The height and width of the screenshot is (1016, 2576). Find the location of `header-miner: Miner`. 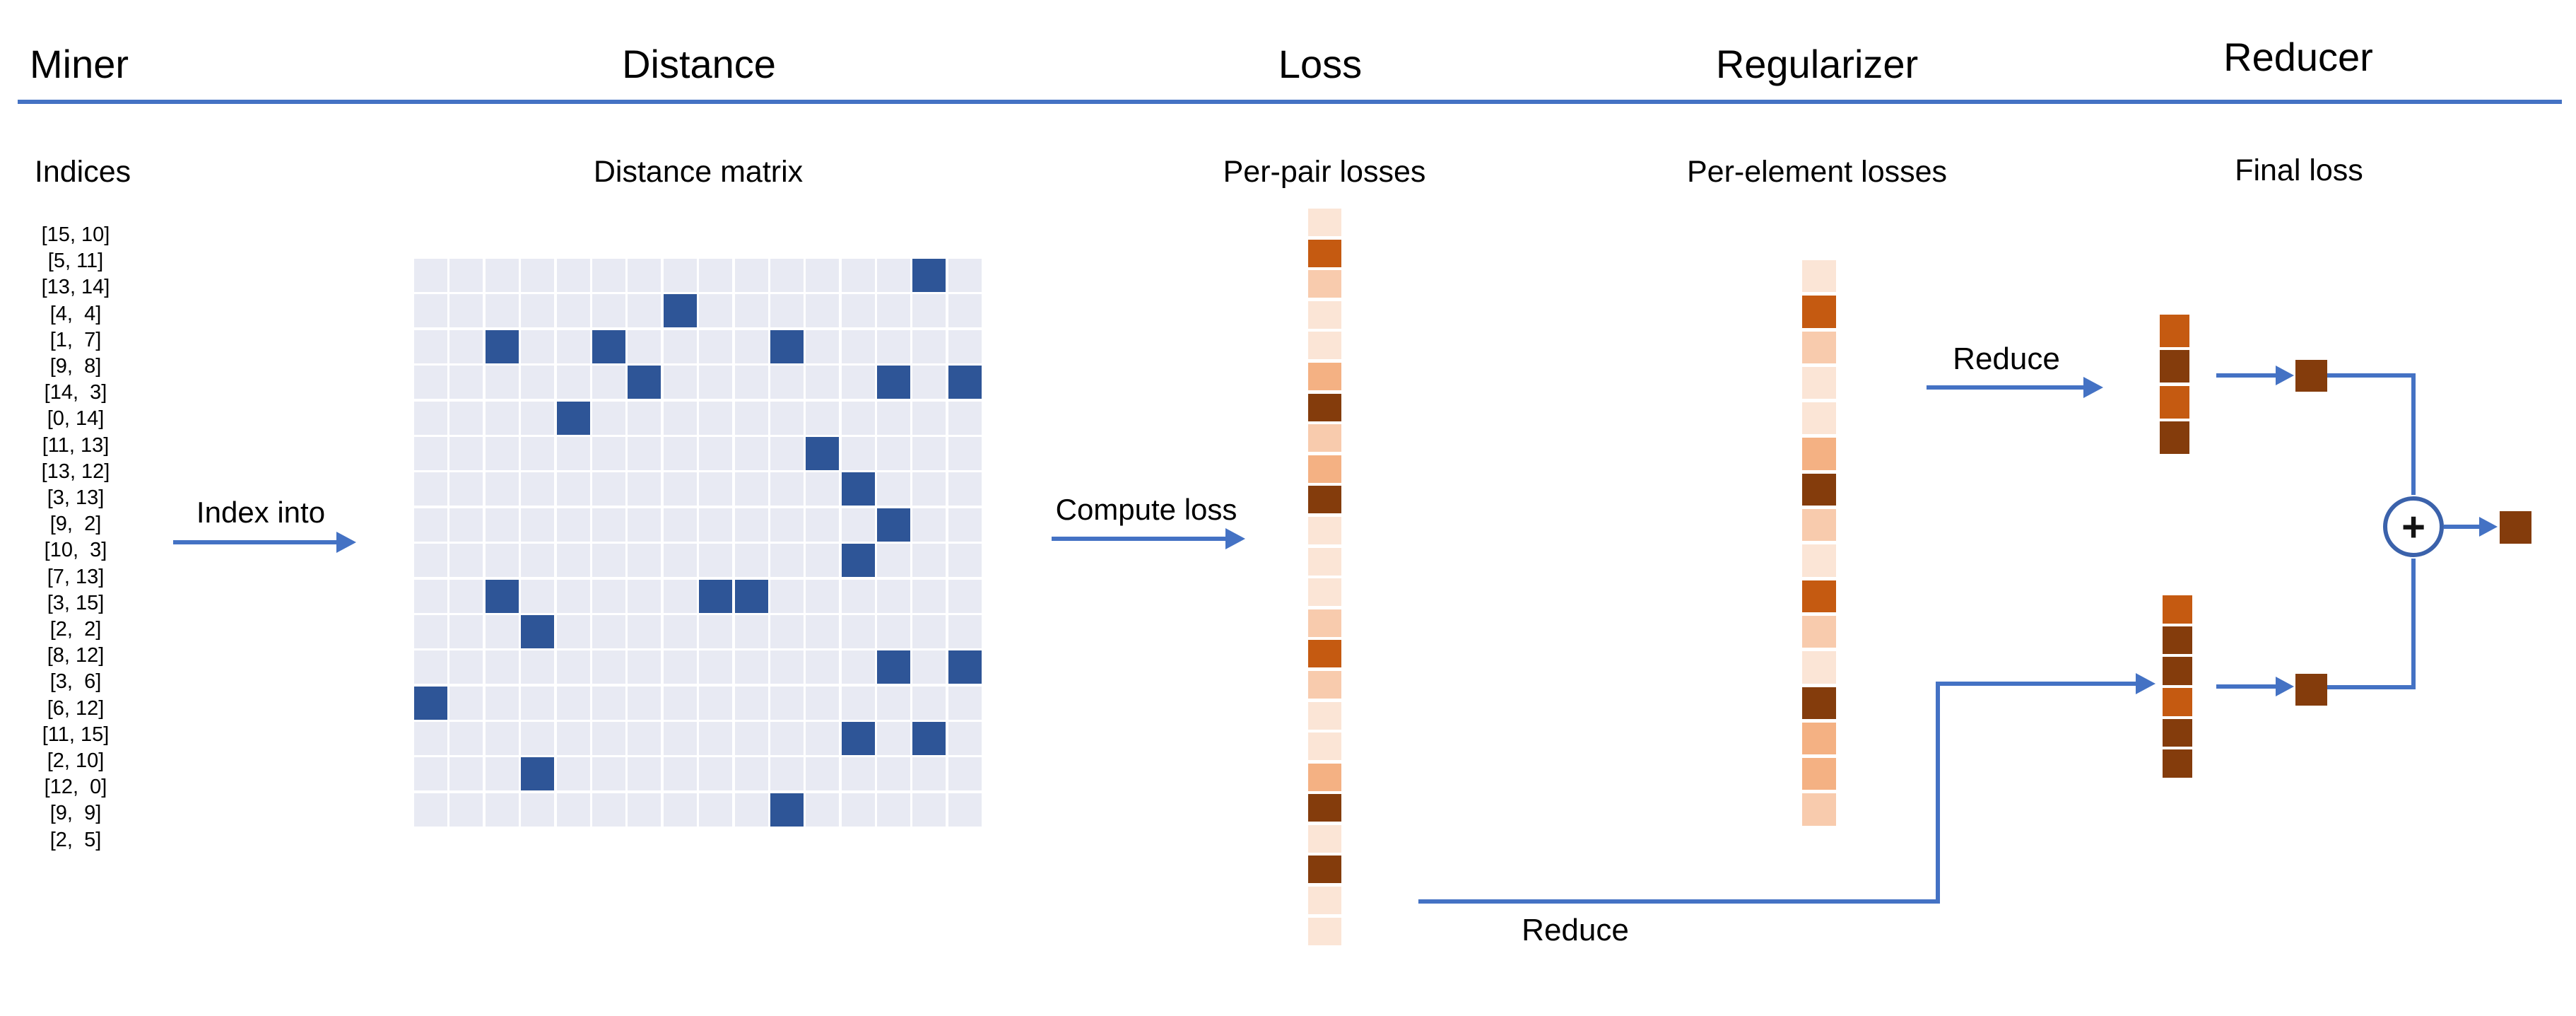

header-miner: Miner is located at coordinates (79, 64).